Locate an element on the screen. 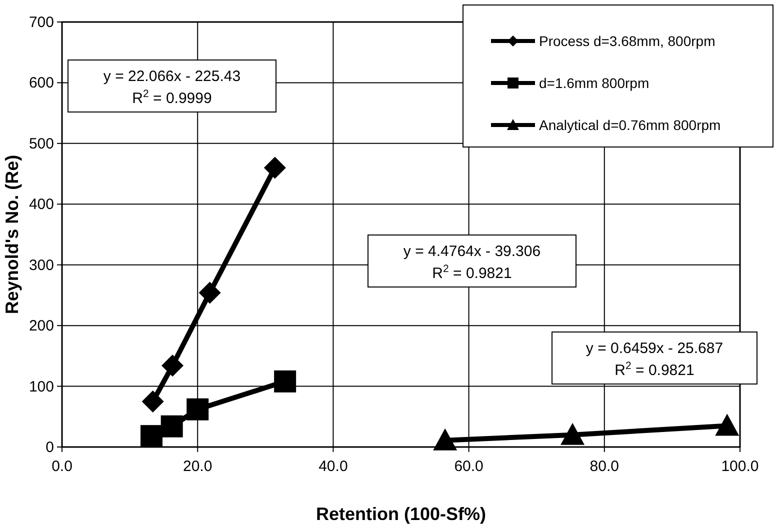 The height and width of the screenshot is (528, 777). x-tick-label: 20.0 is located at coordinates (197, 466).